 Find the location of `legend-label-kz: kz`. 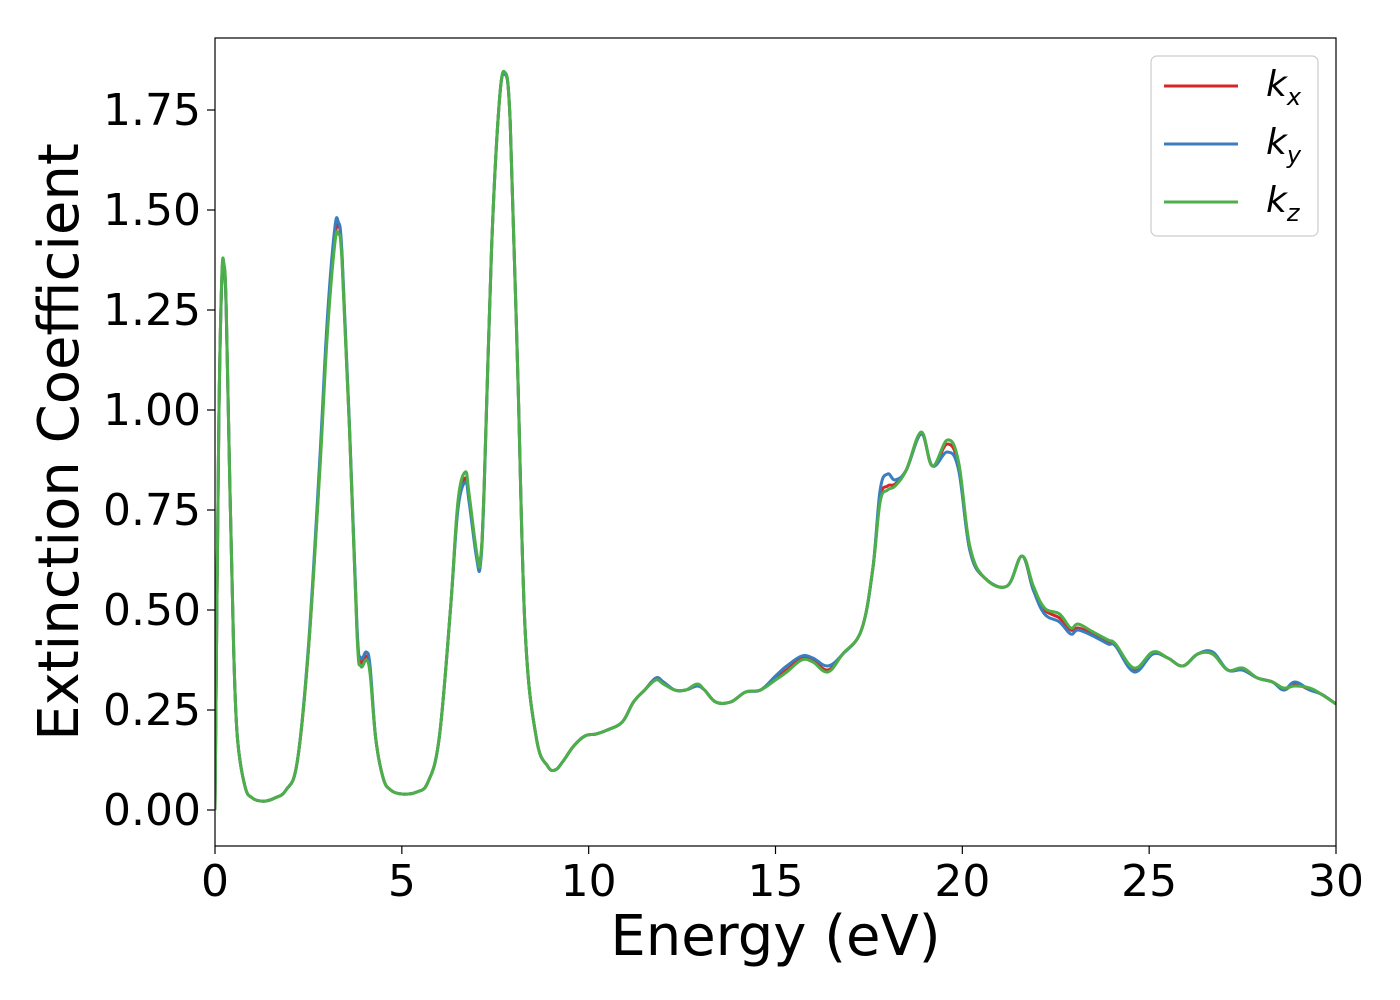

legend-label-kz: kz is located at coordinates (1283, 203).